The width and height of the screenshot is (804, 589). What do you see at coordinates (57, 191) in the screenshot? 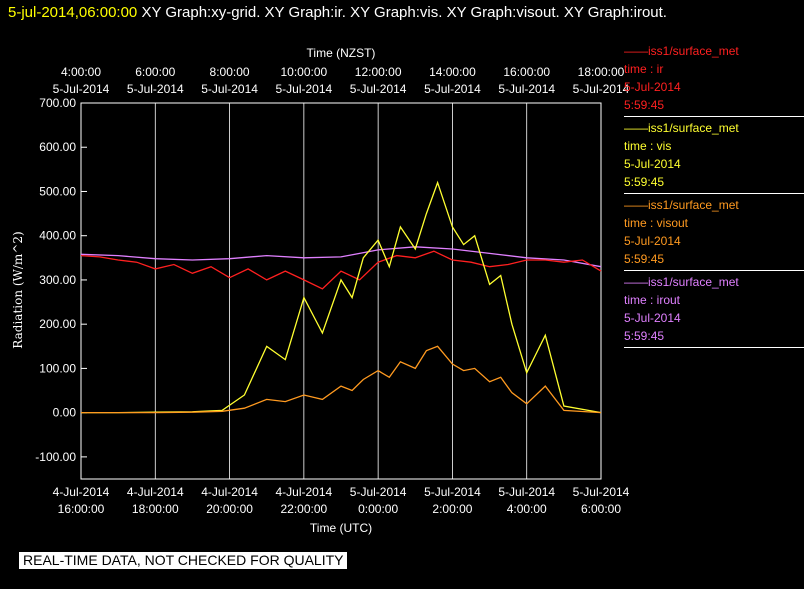
I see `y-tick-label: 500.00` at bounding box center [57, 191].